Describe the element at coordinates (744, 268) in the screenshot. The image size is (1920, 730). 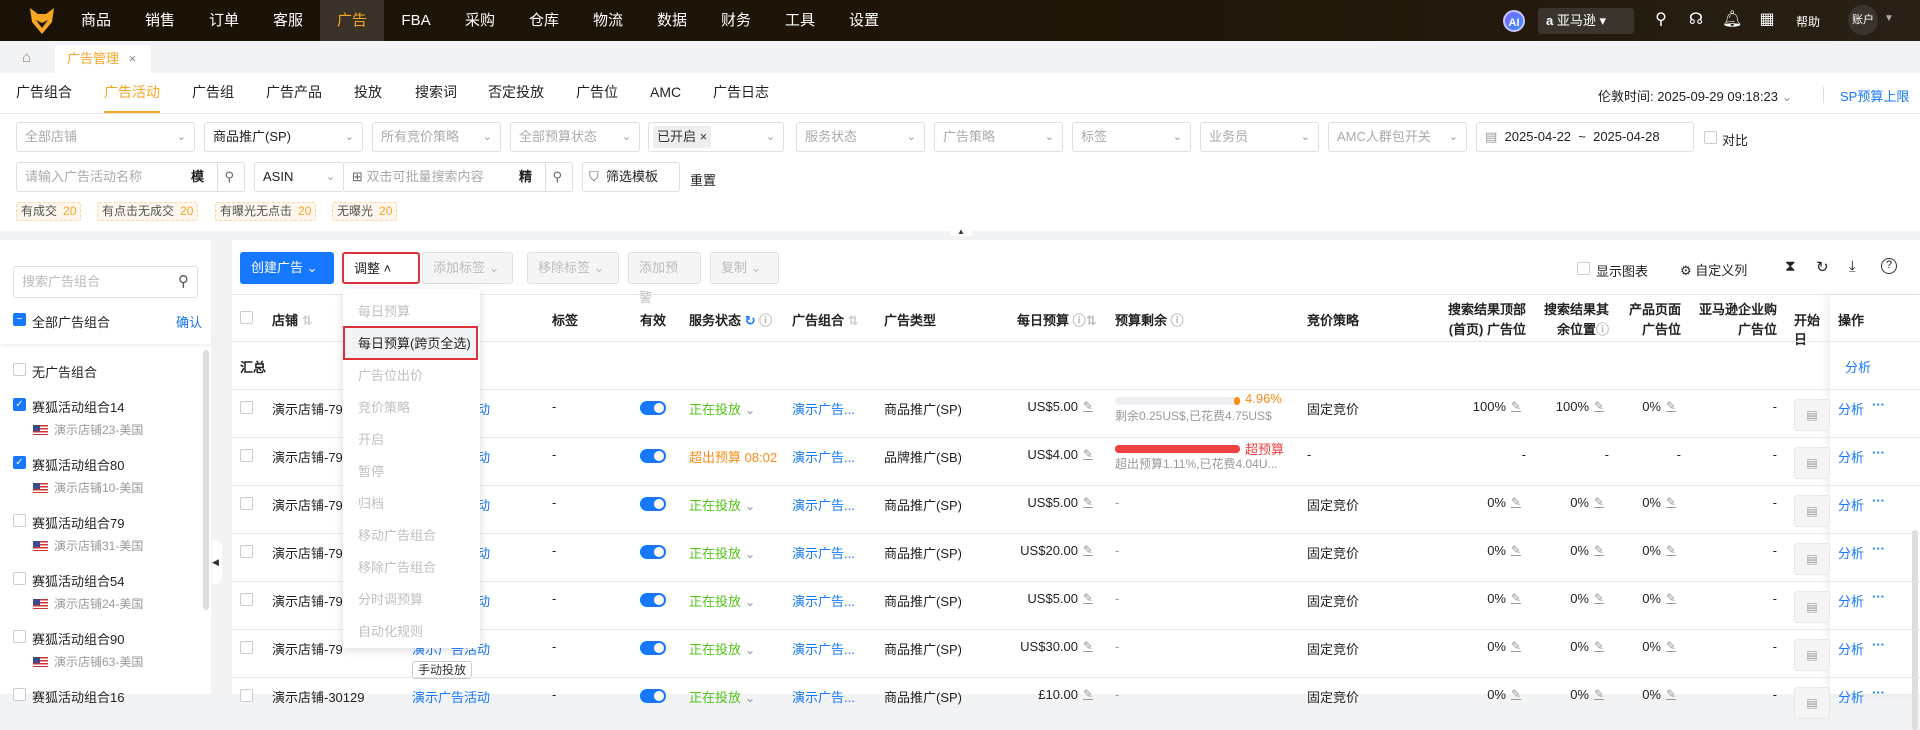
I see `copy-button: 复制 ⌄` at that location.